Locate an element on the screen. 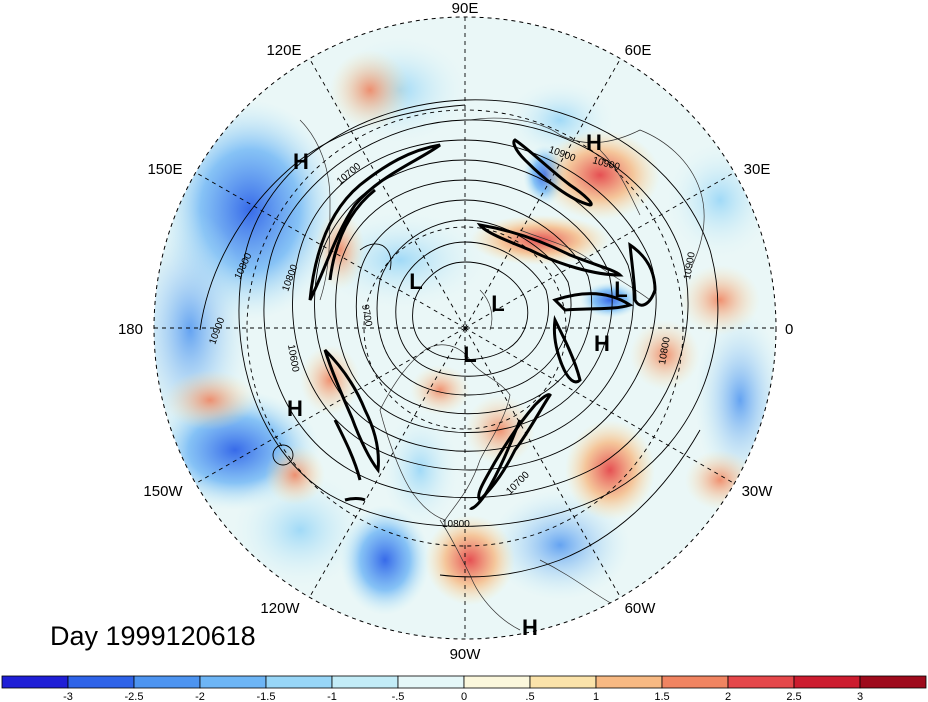  lon-label-30e: 30E is located at coordinates (757, 169).